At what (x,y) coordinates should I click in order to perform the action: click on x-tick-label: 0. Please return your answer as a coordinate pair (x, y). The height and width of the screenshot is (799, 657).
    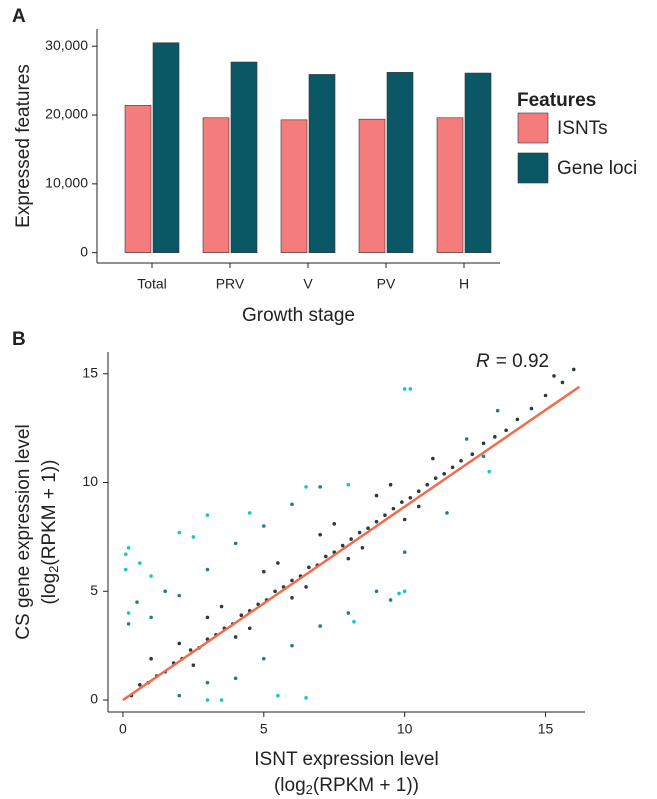
    Looking at the image, I should click on (123, 729).